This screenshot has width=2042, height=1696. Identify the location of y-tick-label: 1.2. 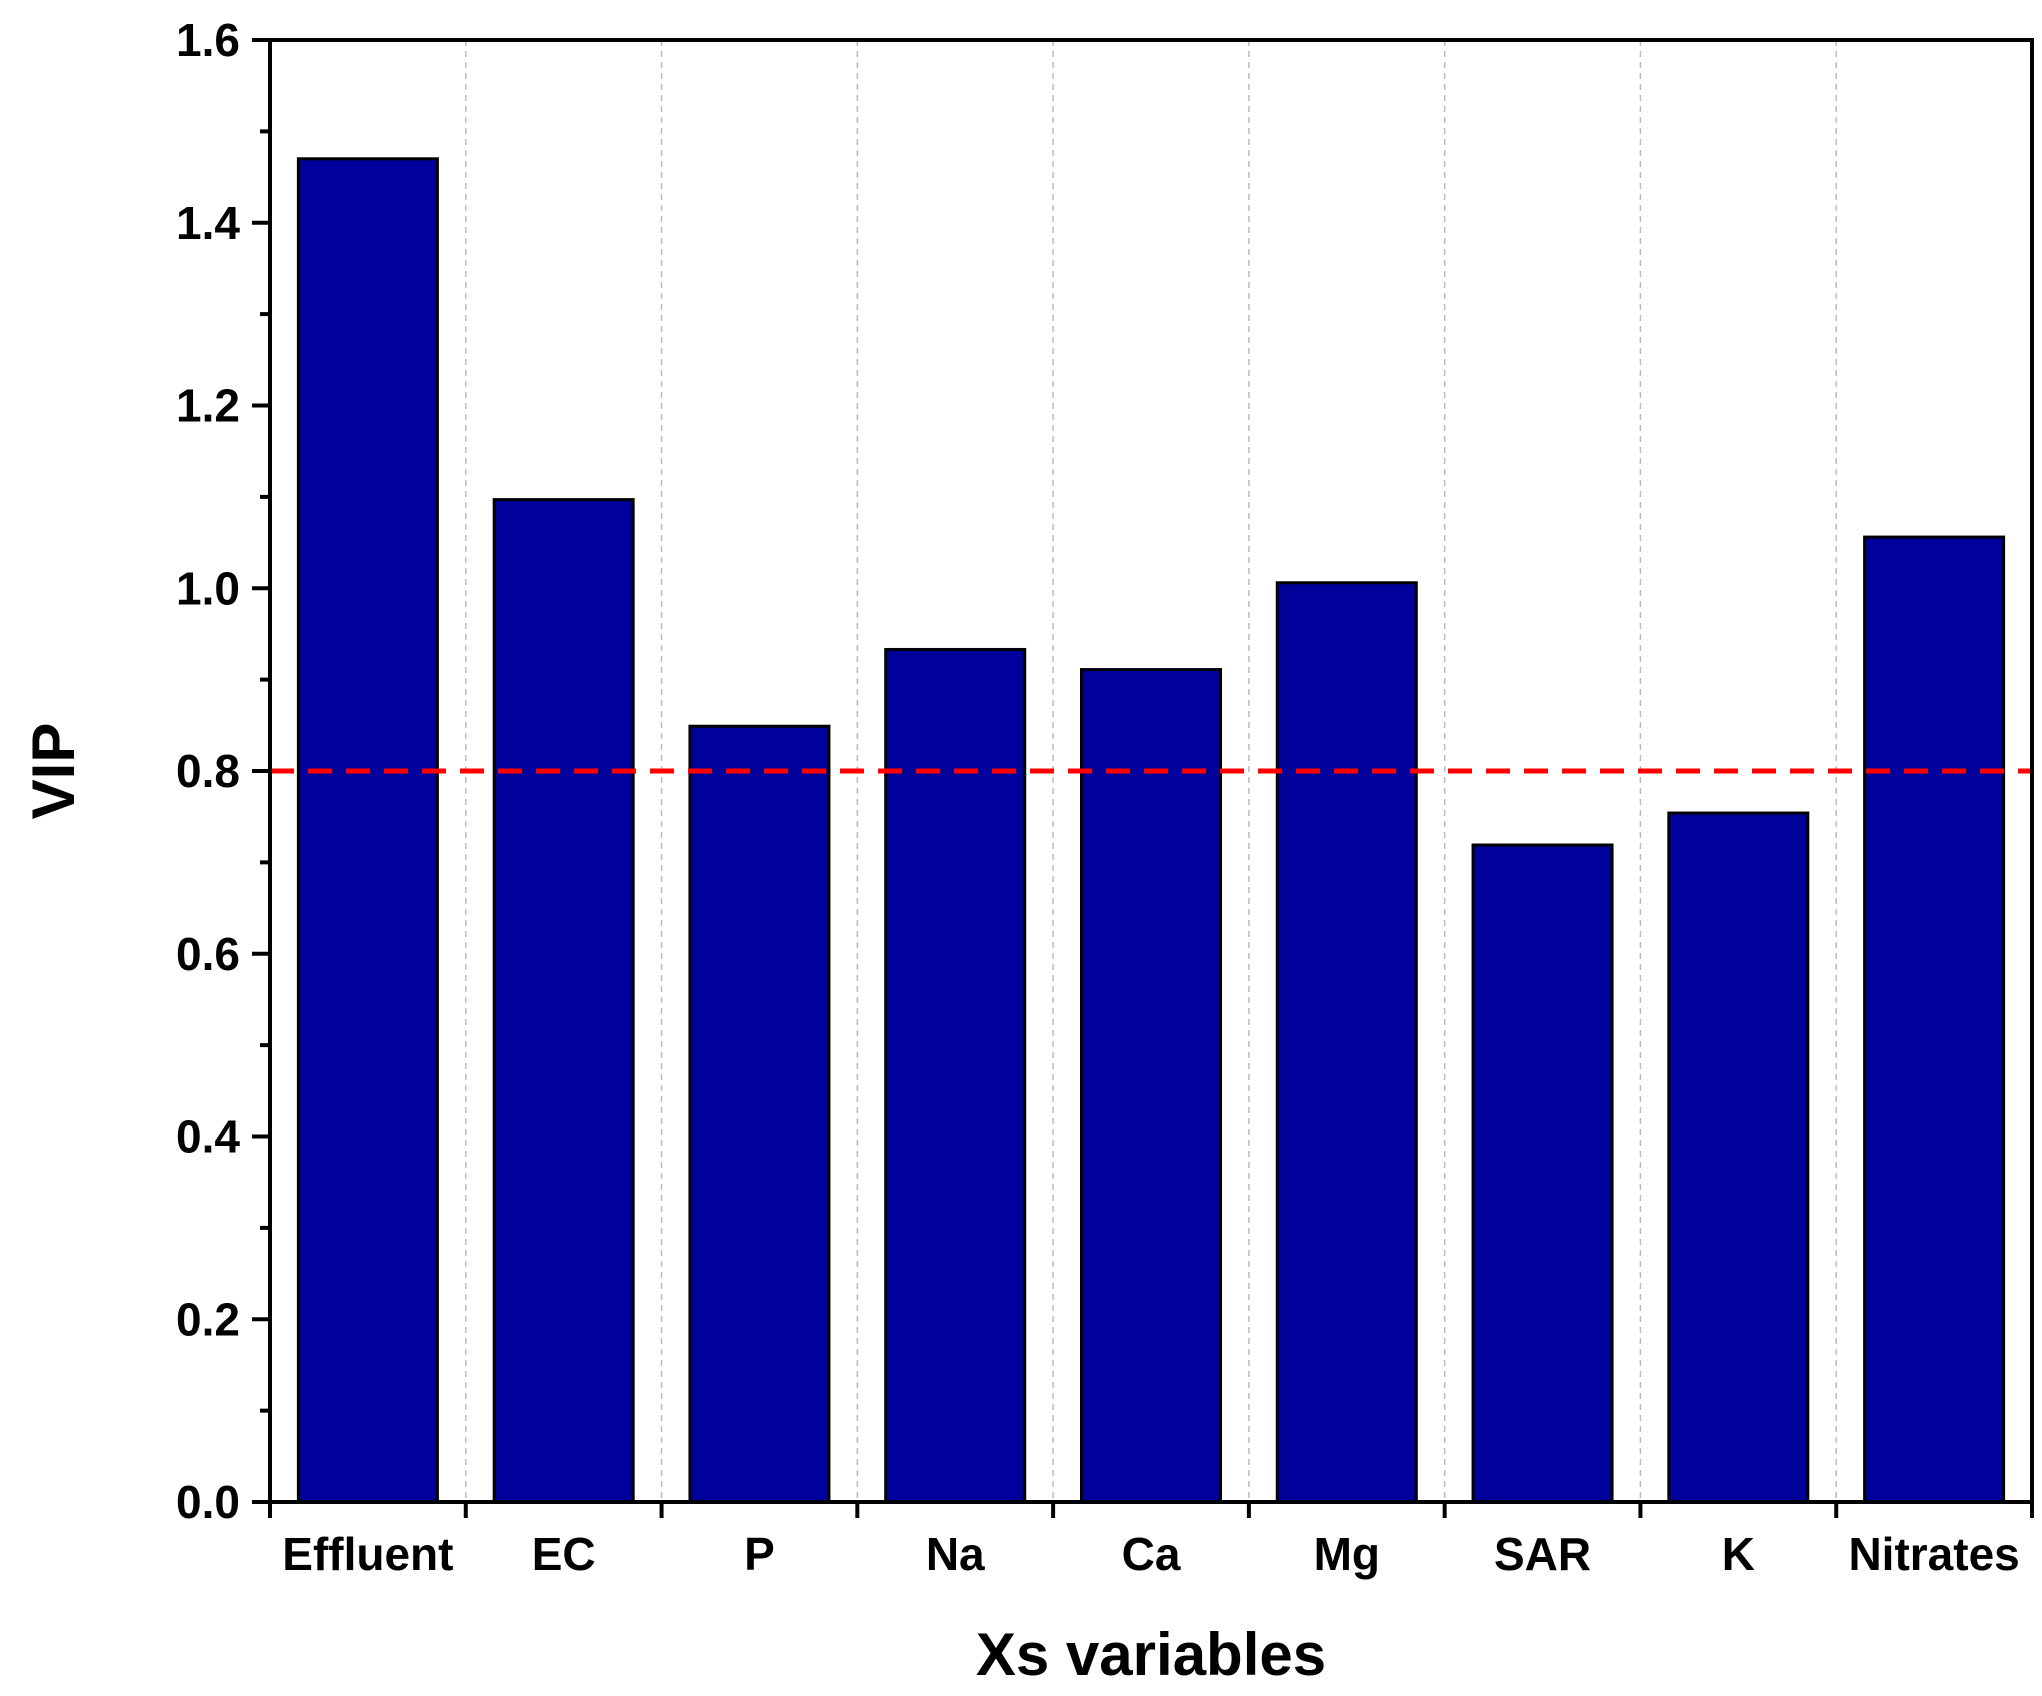
(208, 406).